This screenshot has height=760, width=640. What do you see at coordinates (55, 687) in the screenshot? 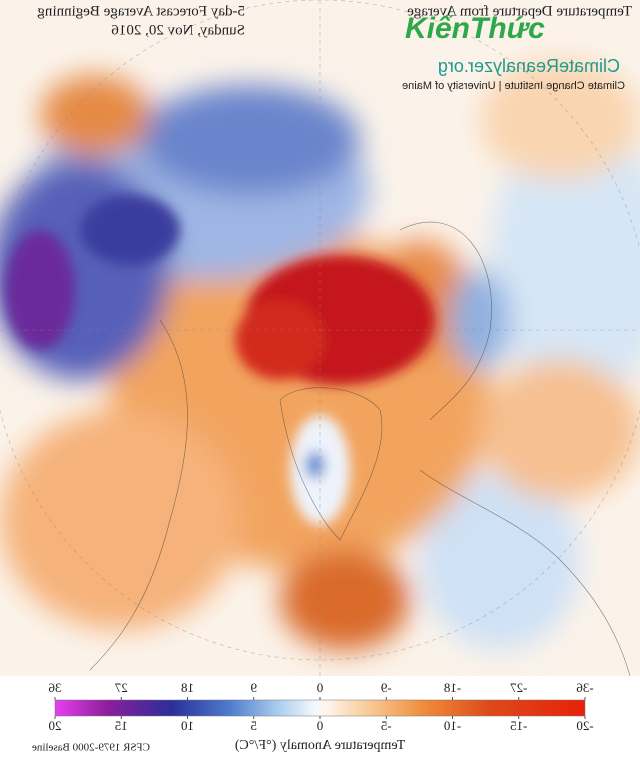
I see `f-tick-label: 36` at bounding box center [55, 687].